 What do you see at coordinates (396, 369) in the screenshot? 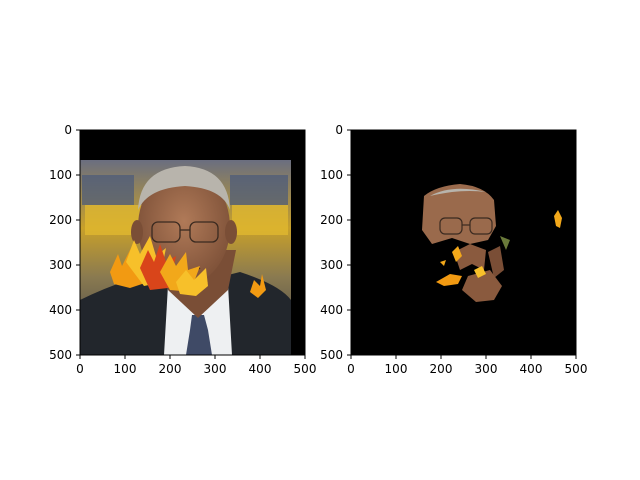
I see `right-xtick-label: 100` at bounding box center [396, 369].